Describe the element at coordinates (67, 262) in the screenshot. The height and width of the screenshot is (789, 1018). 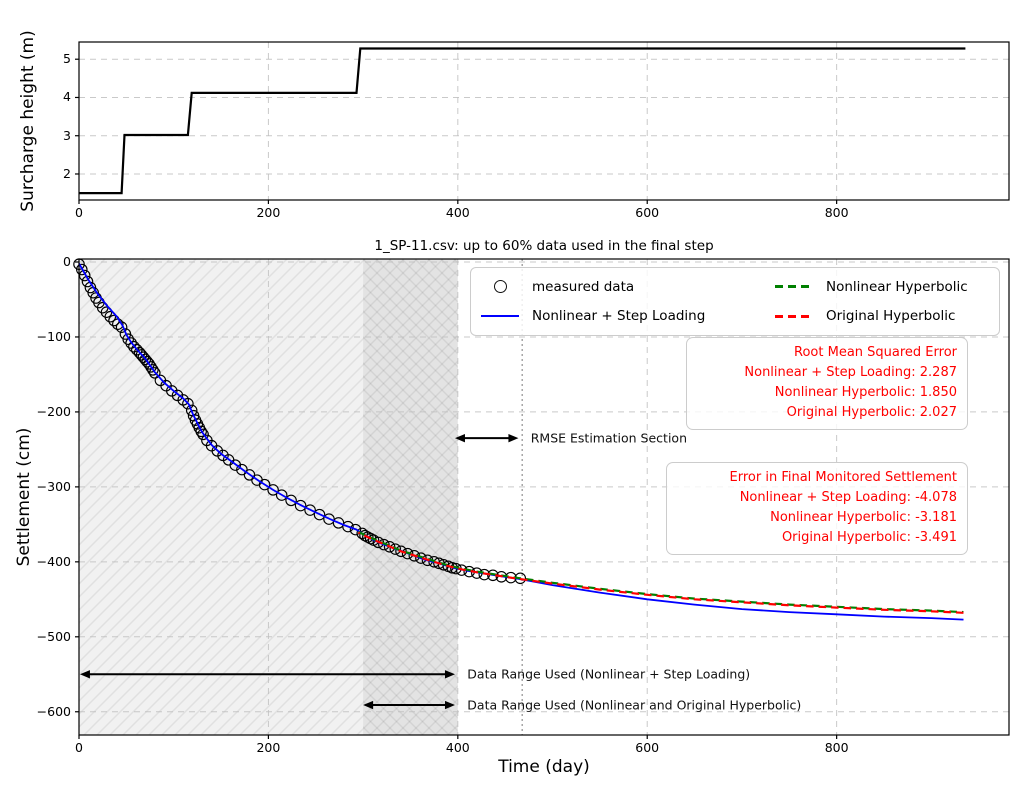
I see `y-tick-label: 0` at that location.